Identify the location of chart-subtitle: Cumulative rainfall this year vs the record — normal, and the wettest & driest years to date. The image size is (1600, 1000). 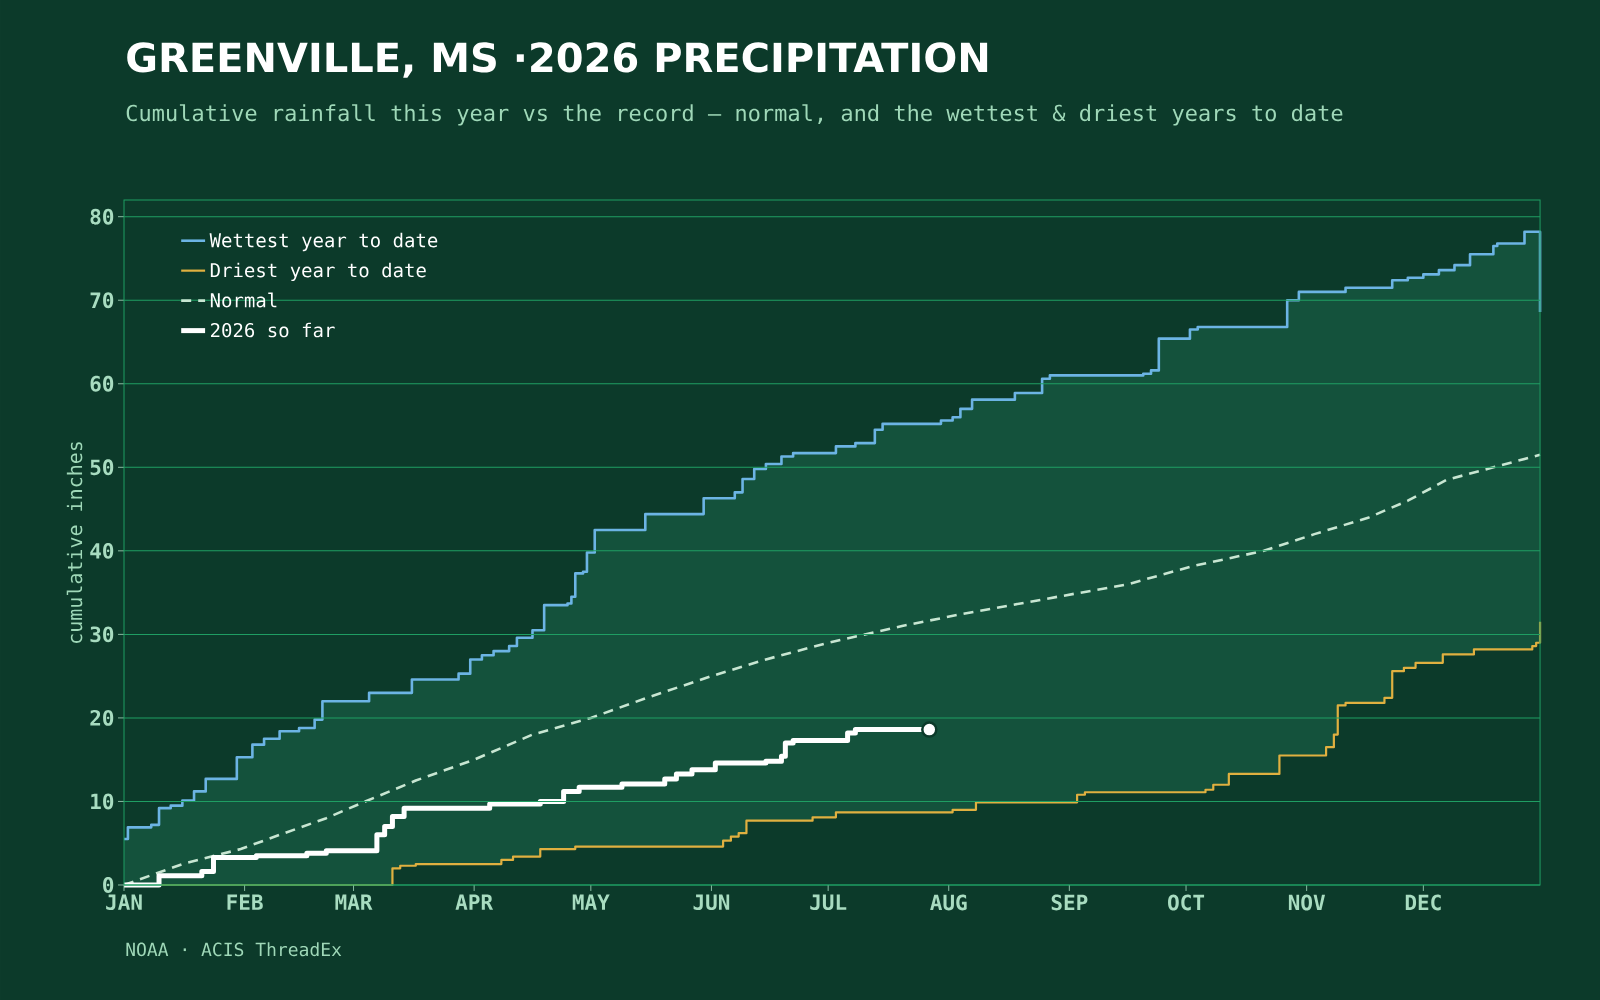
(734, 115).